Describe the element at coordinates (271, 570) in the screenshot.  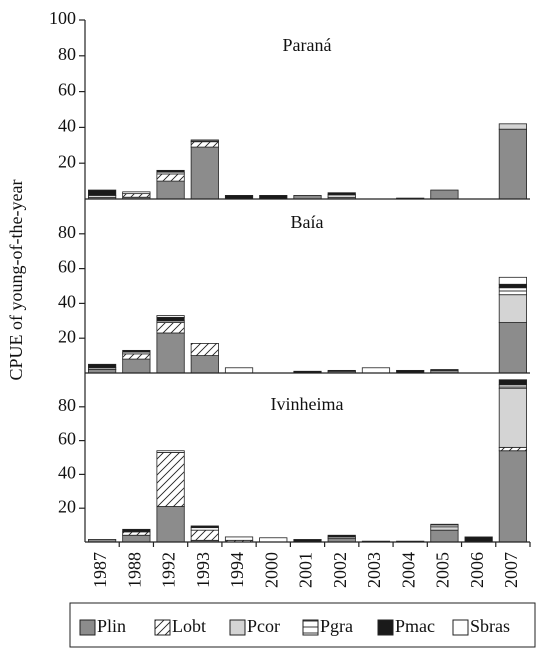
I see `x-tick-label: 2000` at that location.